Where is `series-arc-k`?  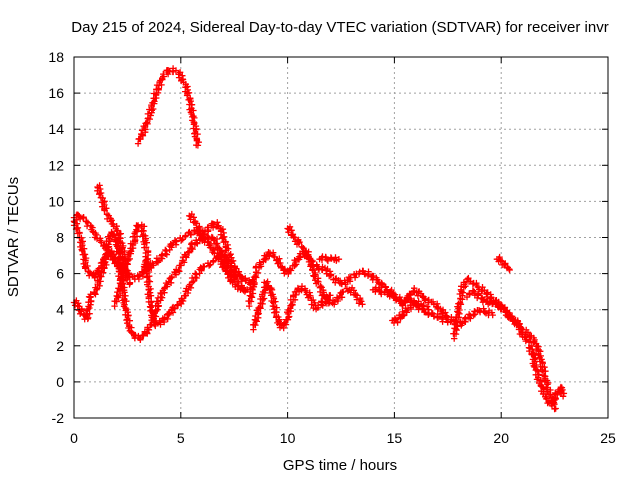
series-arc-k is located at coordinates (432, 306).